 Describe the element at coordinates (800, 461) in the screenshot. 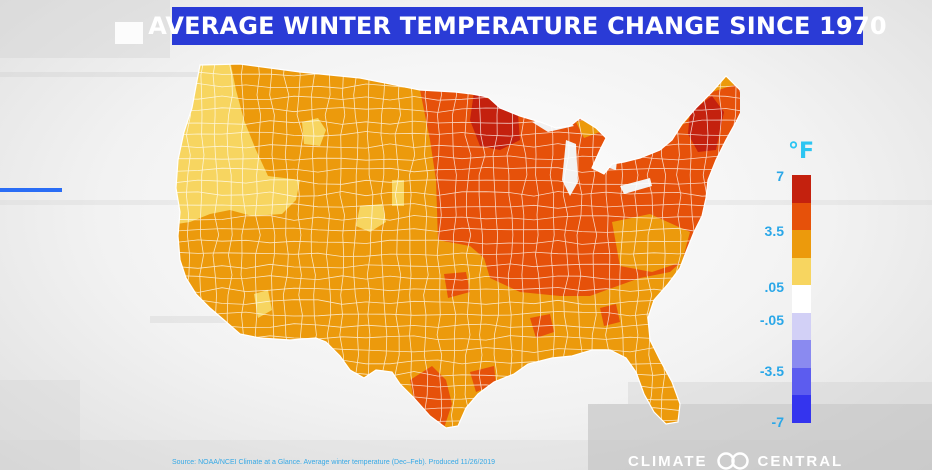

I see `brand-right: CENTRAL` at that location.